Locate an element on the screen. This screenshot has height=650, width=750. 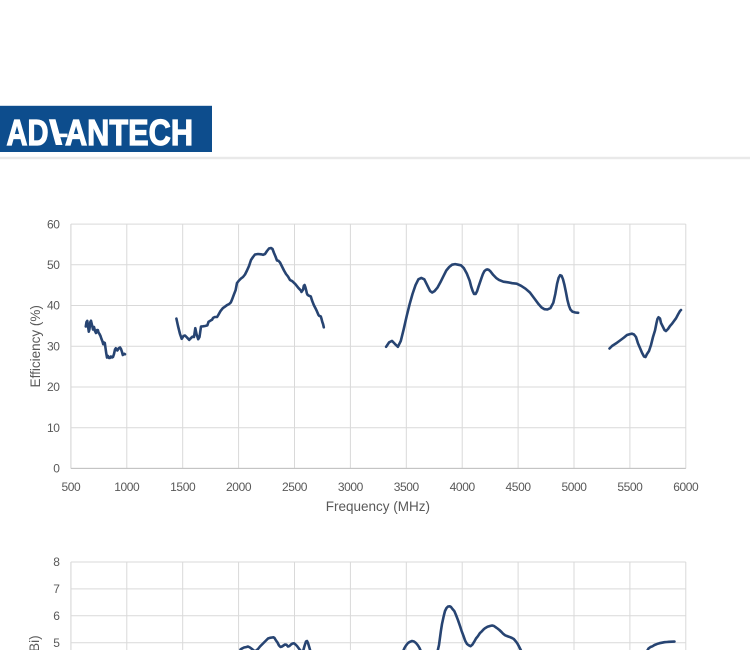
svg-text: 1000 is located at coordinates (127, 487).